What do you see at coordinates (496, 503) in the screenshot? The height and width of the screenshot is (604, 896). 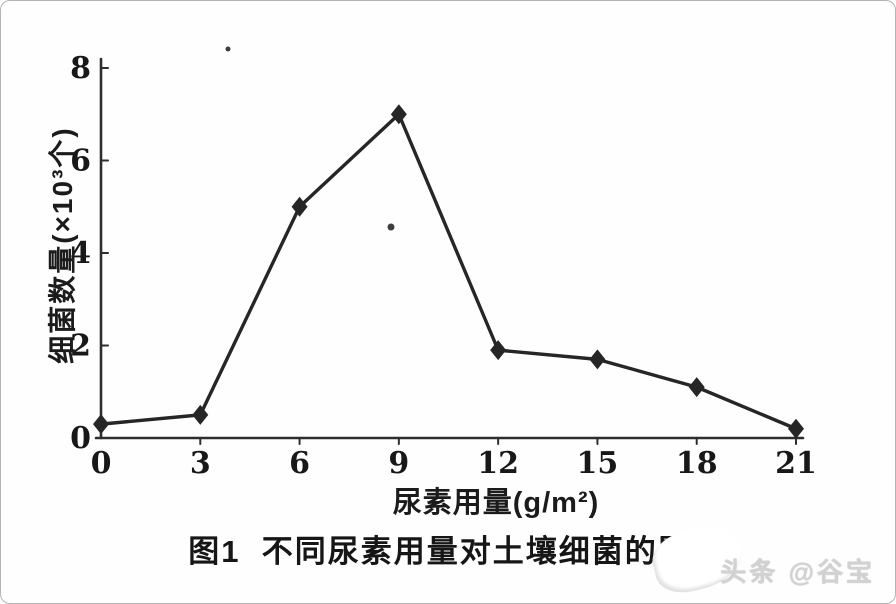 I see `x-axis-label: 尿素用量(g/m²)` at bounding box center [496, 503].